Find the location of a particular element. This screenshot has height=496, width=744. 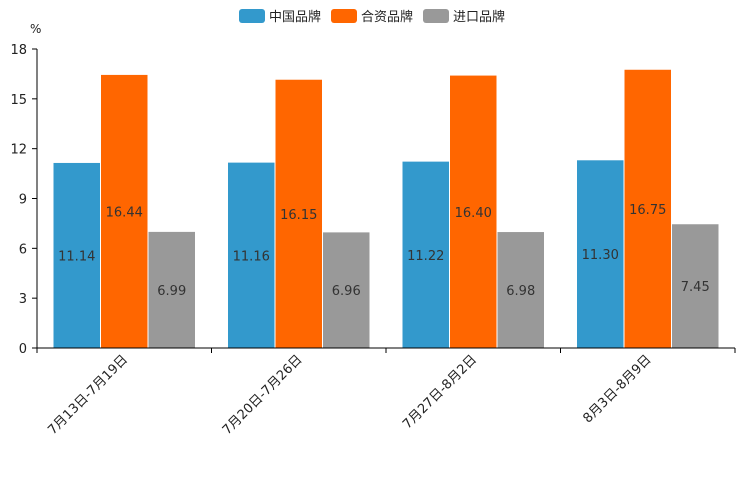

x-category-label: 8月3日-8月9日 is located at coordinates (617, 389).